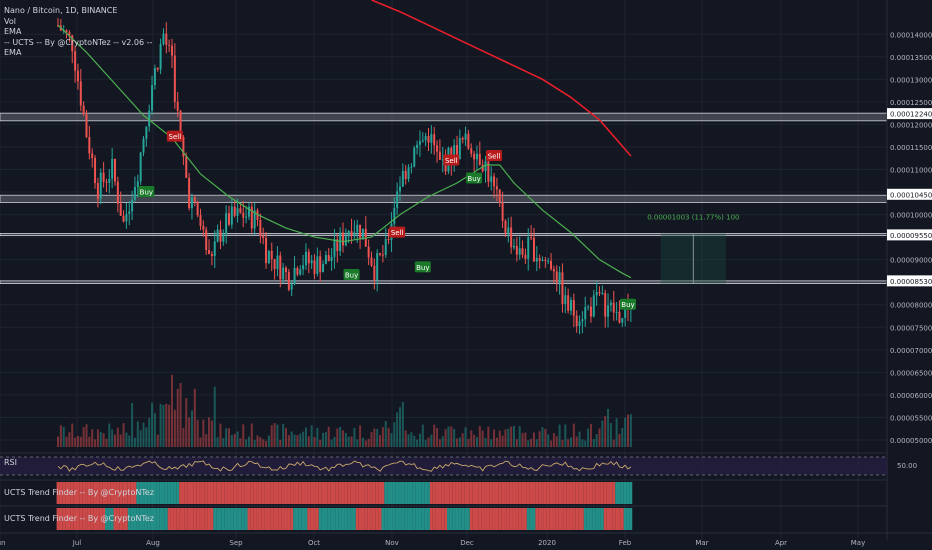 This screenshot has height=550, width=932. I want to click on legend-volume: Vol, so click(10, 21).